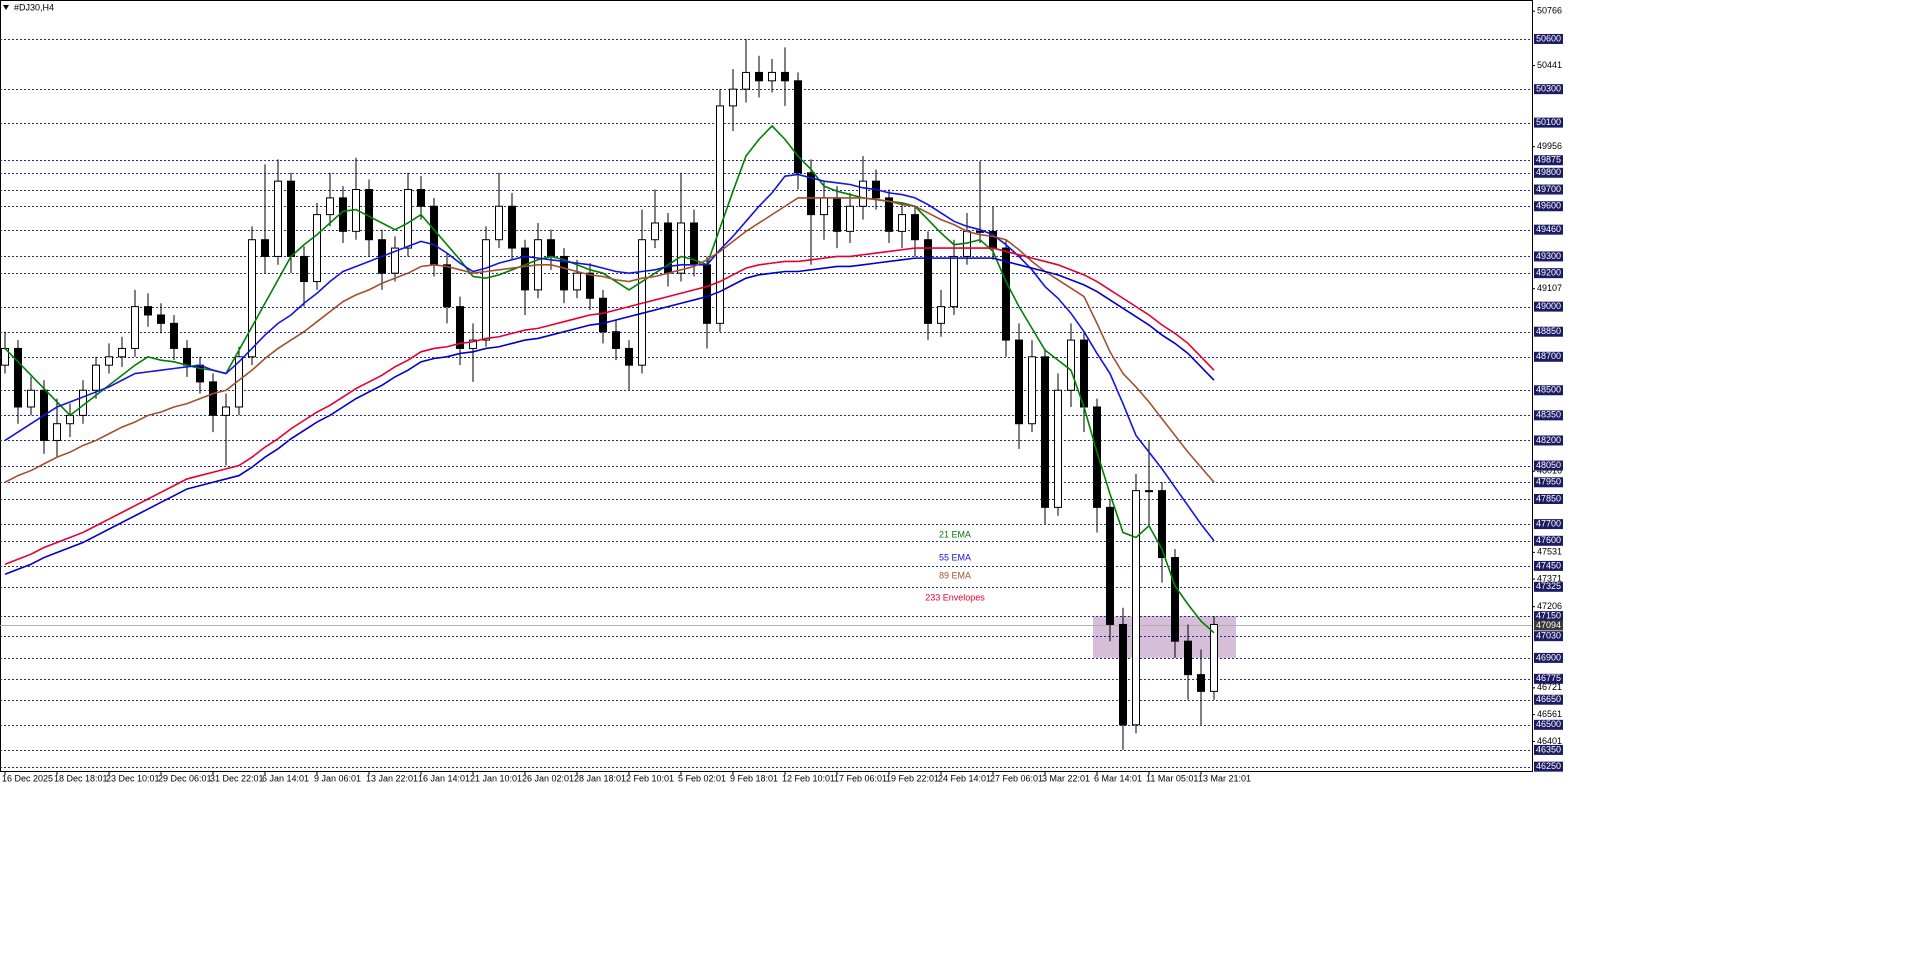  I want to click on x-tick-label: 11 Mar 05:01, so click(1172, 778).